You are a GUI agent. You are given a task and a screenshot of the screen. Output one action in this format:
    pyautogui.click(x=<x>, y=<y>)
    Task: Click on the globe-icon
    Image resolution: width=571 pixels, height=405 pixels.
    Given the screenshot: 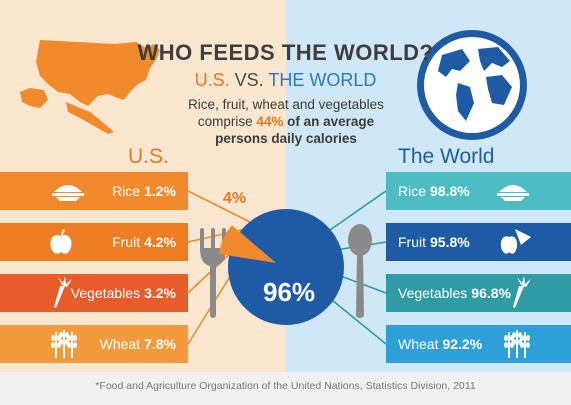 What is the action you would take?
    pyautogui.click(x=472, y=85)
    